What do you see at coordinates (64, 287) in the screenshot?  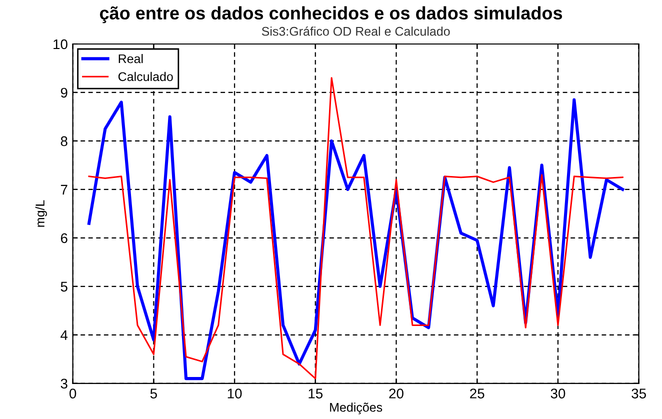 I see `y-tick-label: 5` at bounding box center [64, 287].